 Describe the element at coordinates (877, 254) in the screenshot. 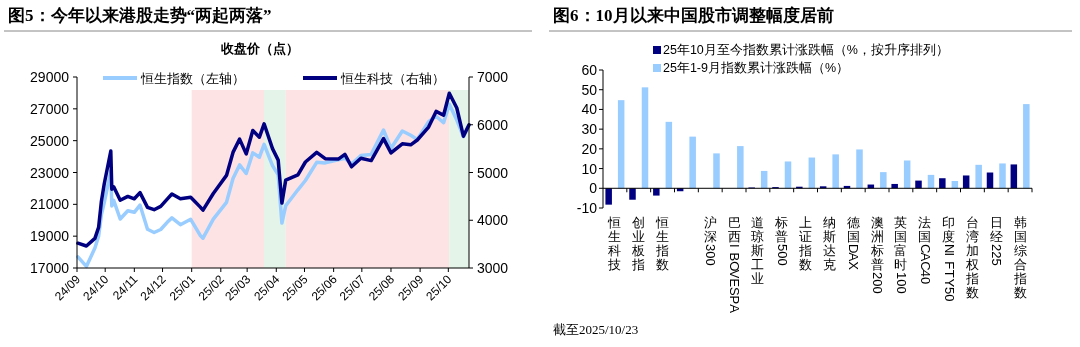

I see `x-tick-label: 澳洲标普200` at that location.